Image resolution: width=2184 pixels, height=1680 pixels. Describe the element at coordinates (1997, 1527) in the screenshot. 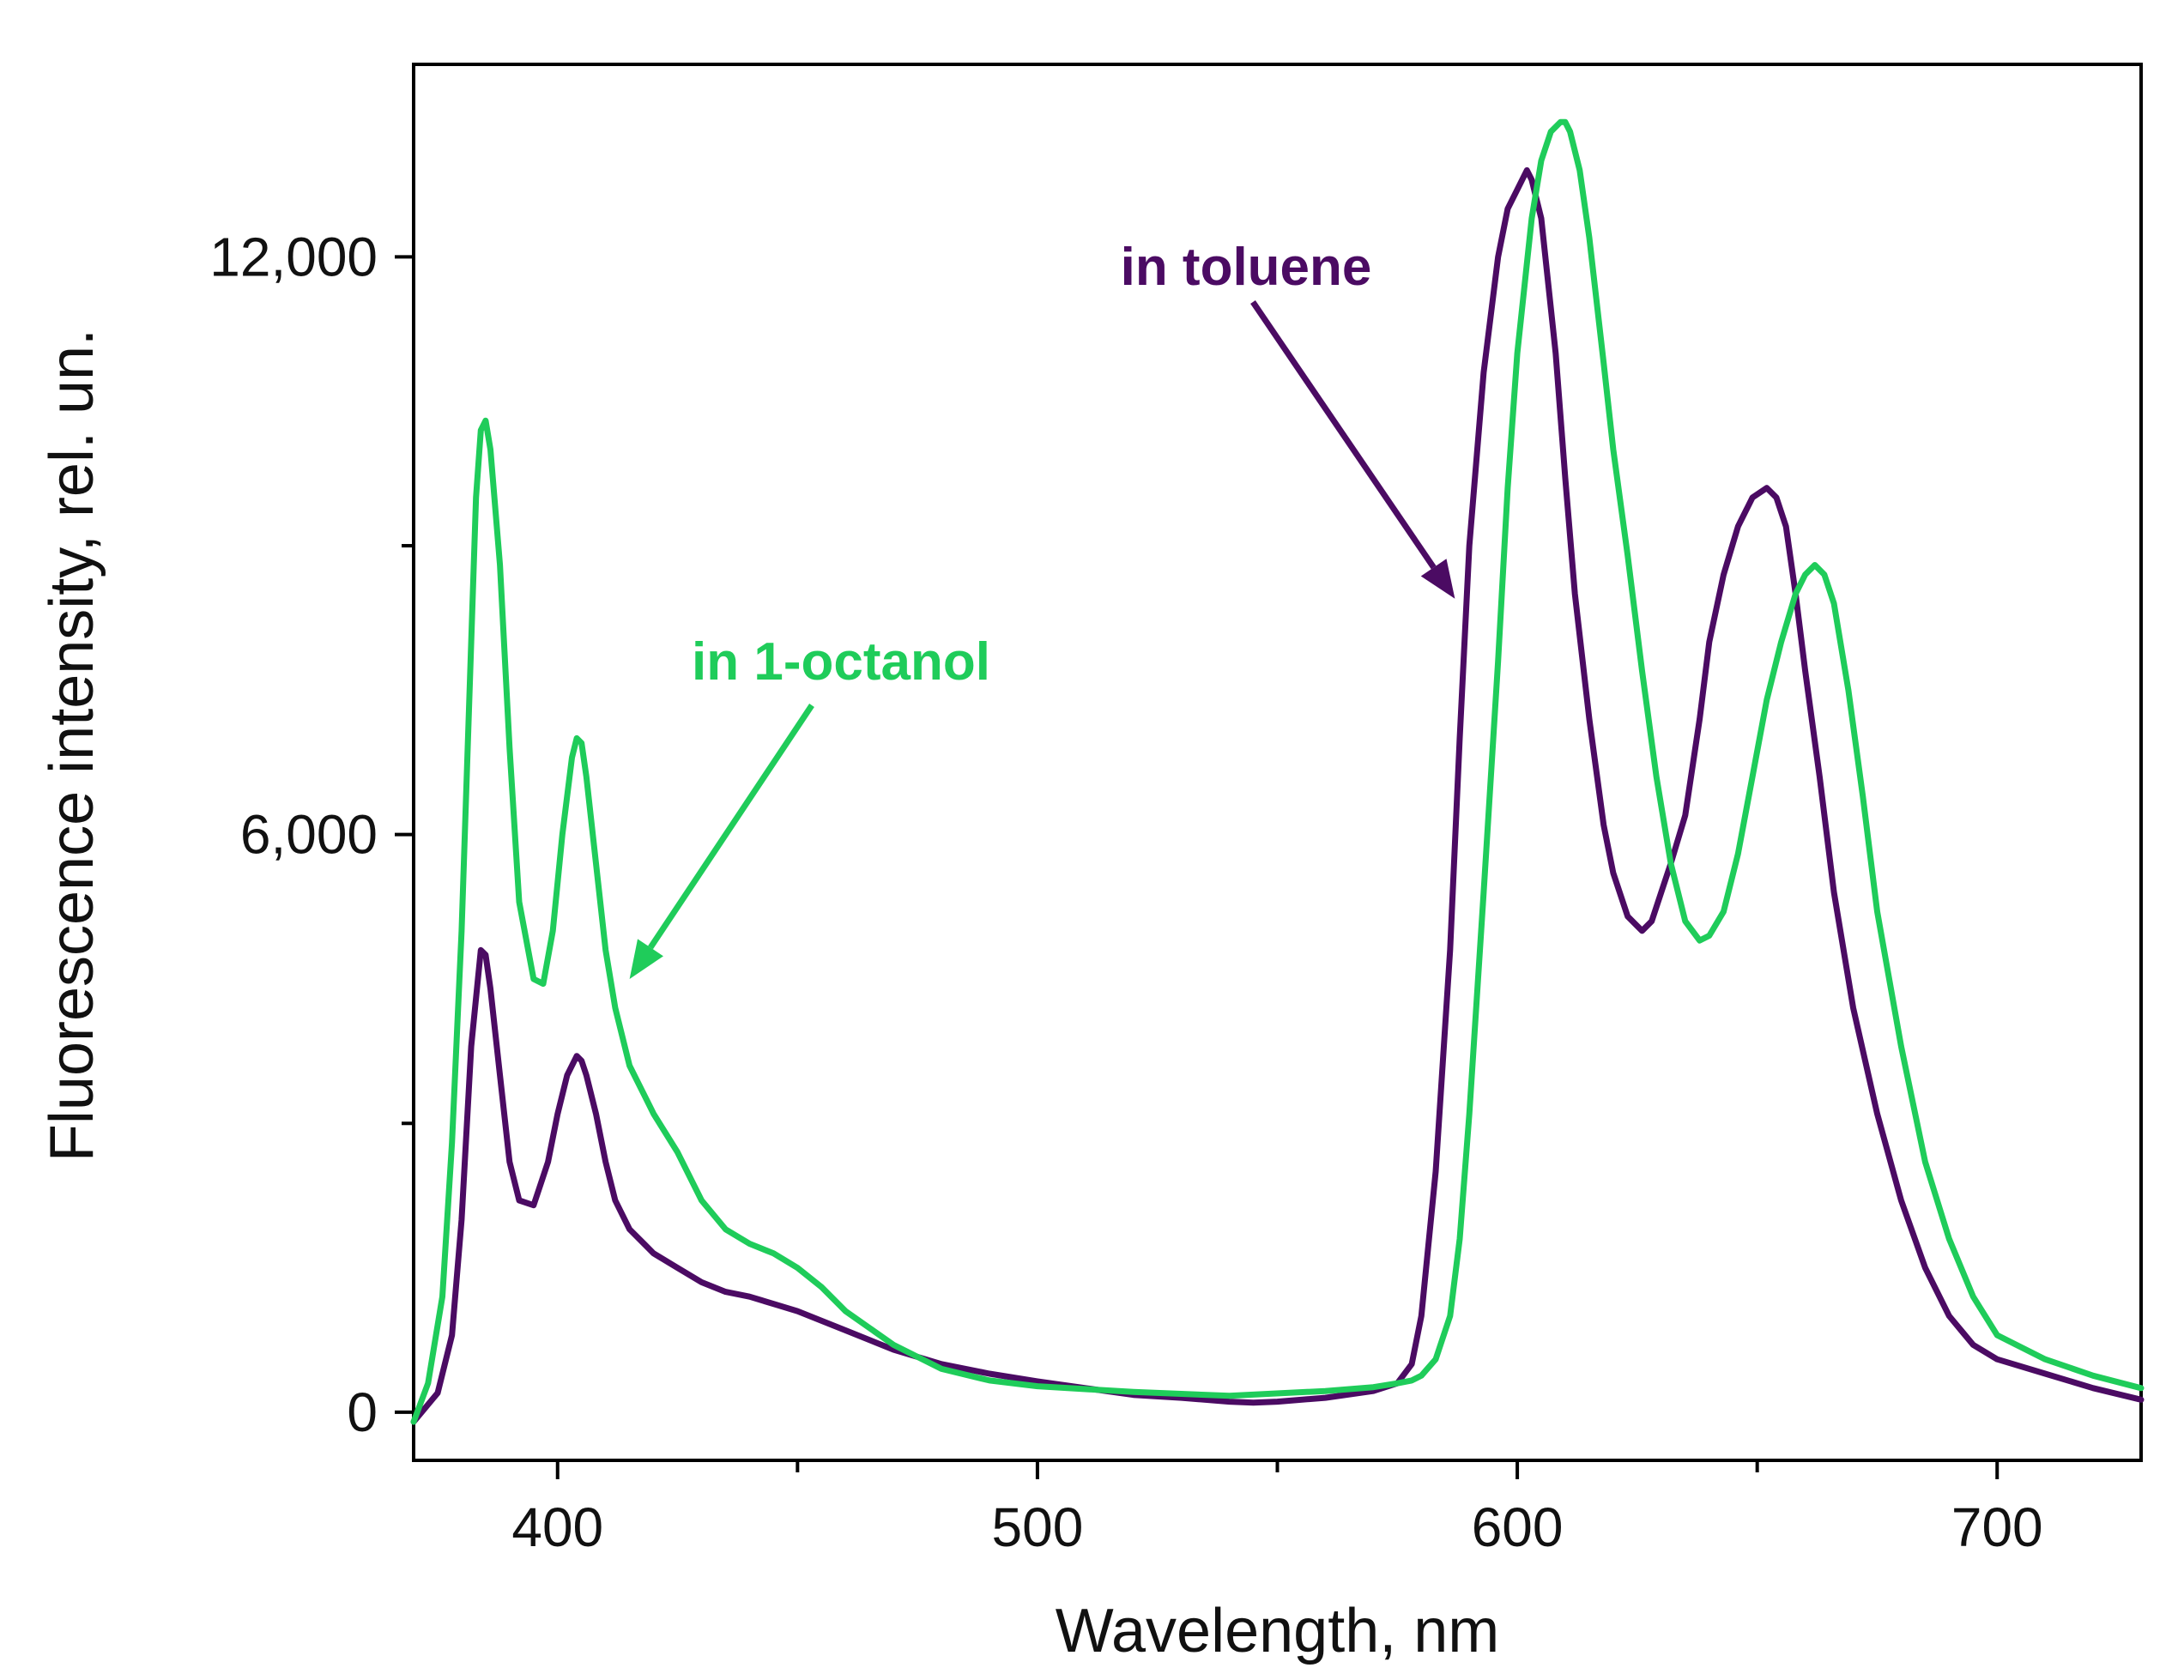

I see `x-tick-label: 700` at that location.